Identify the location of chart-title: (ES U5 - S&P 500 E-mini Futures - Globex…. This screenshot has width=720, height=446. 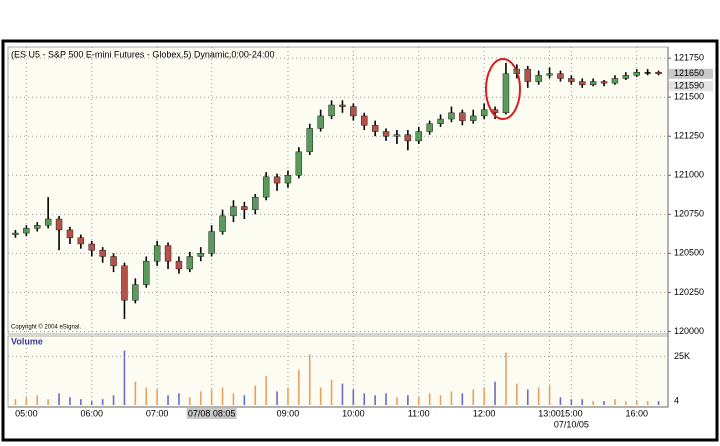
(142, 54).